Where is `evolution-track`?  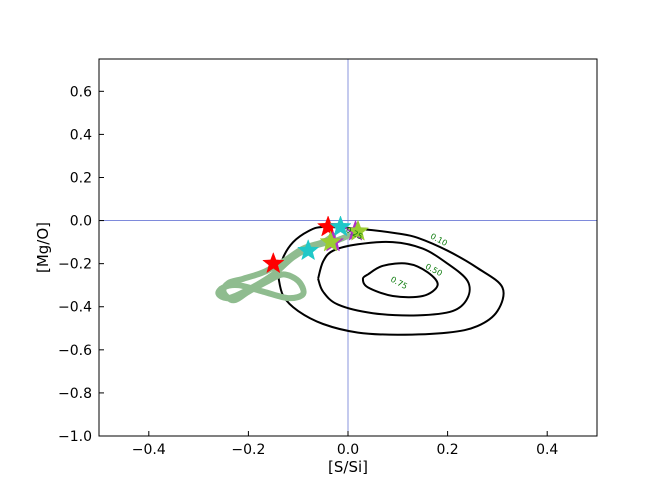
evolution-track is located at coordinates (283, 268).